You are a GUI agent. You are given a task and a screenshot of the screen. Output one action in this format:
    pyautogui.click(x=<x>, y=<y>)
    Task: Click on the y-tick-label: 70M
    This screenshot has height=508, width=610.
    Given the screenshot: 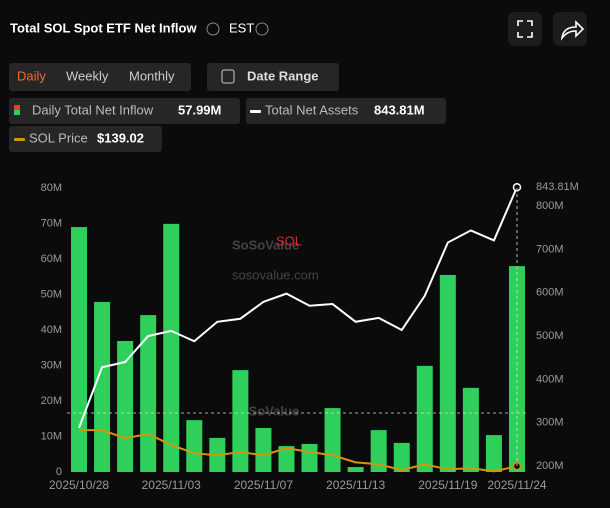 What is the action you would take?
    pyautogui.click(x=51, y=223)
    